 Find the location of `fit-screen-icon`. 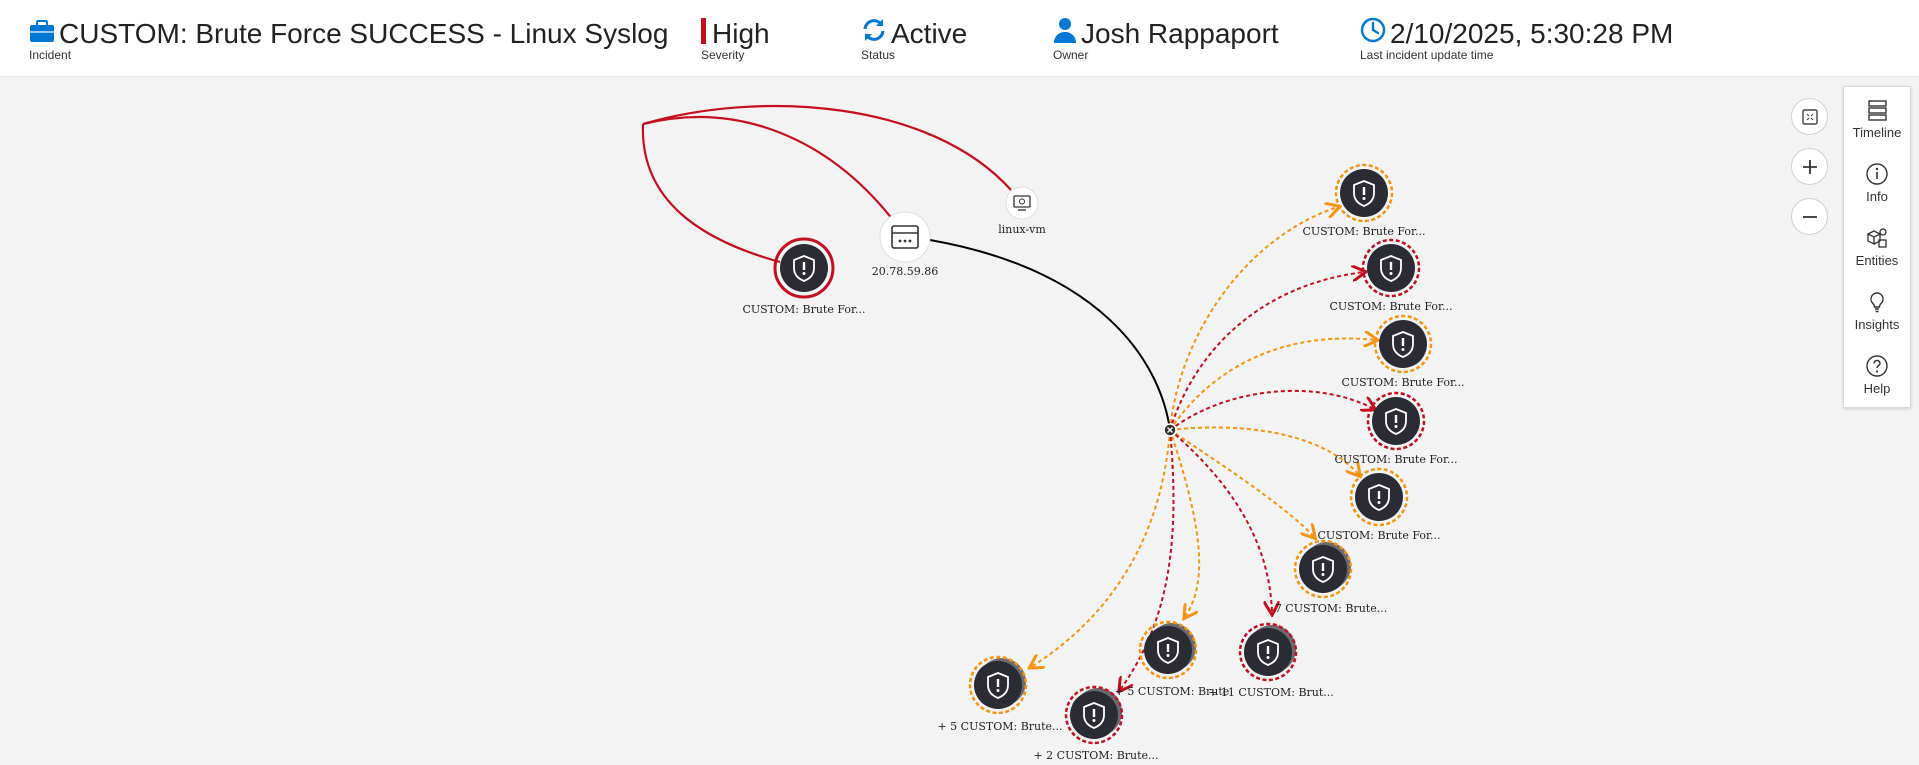

fit-screen-icon is located at coordinates (1809, 116).